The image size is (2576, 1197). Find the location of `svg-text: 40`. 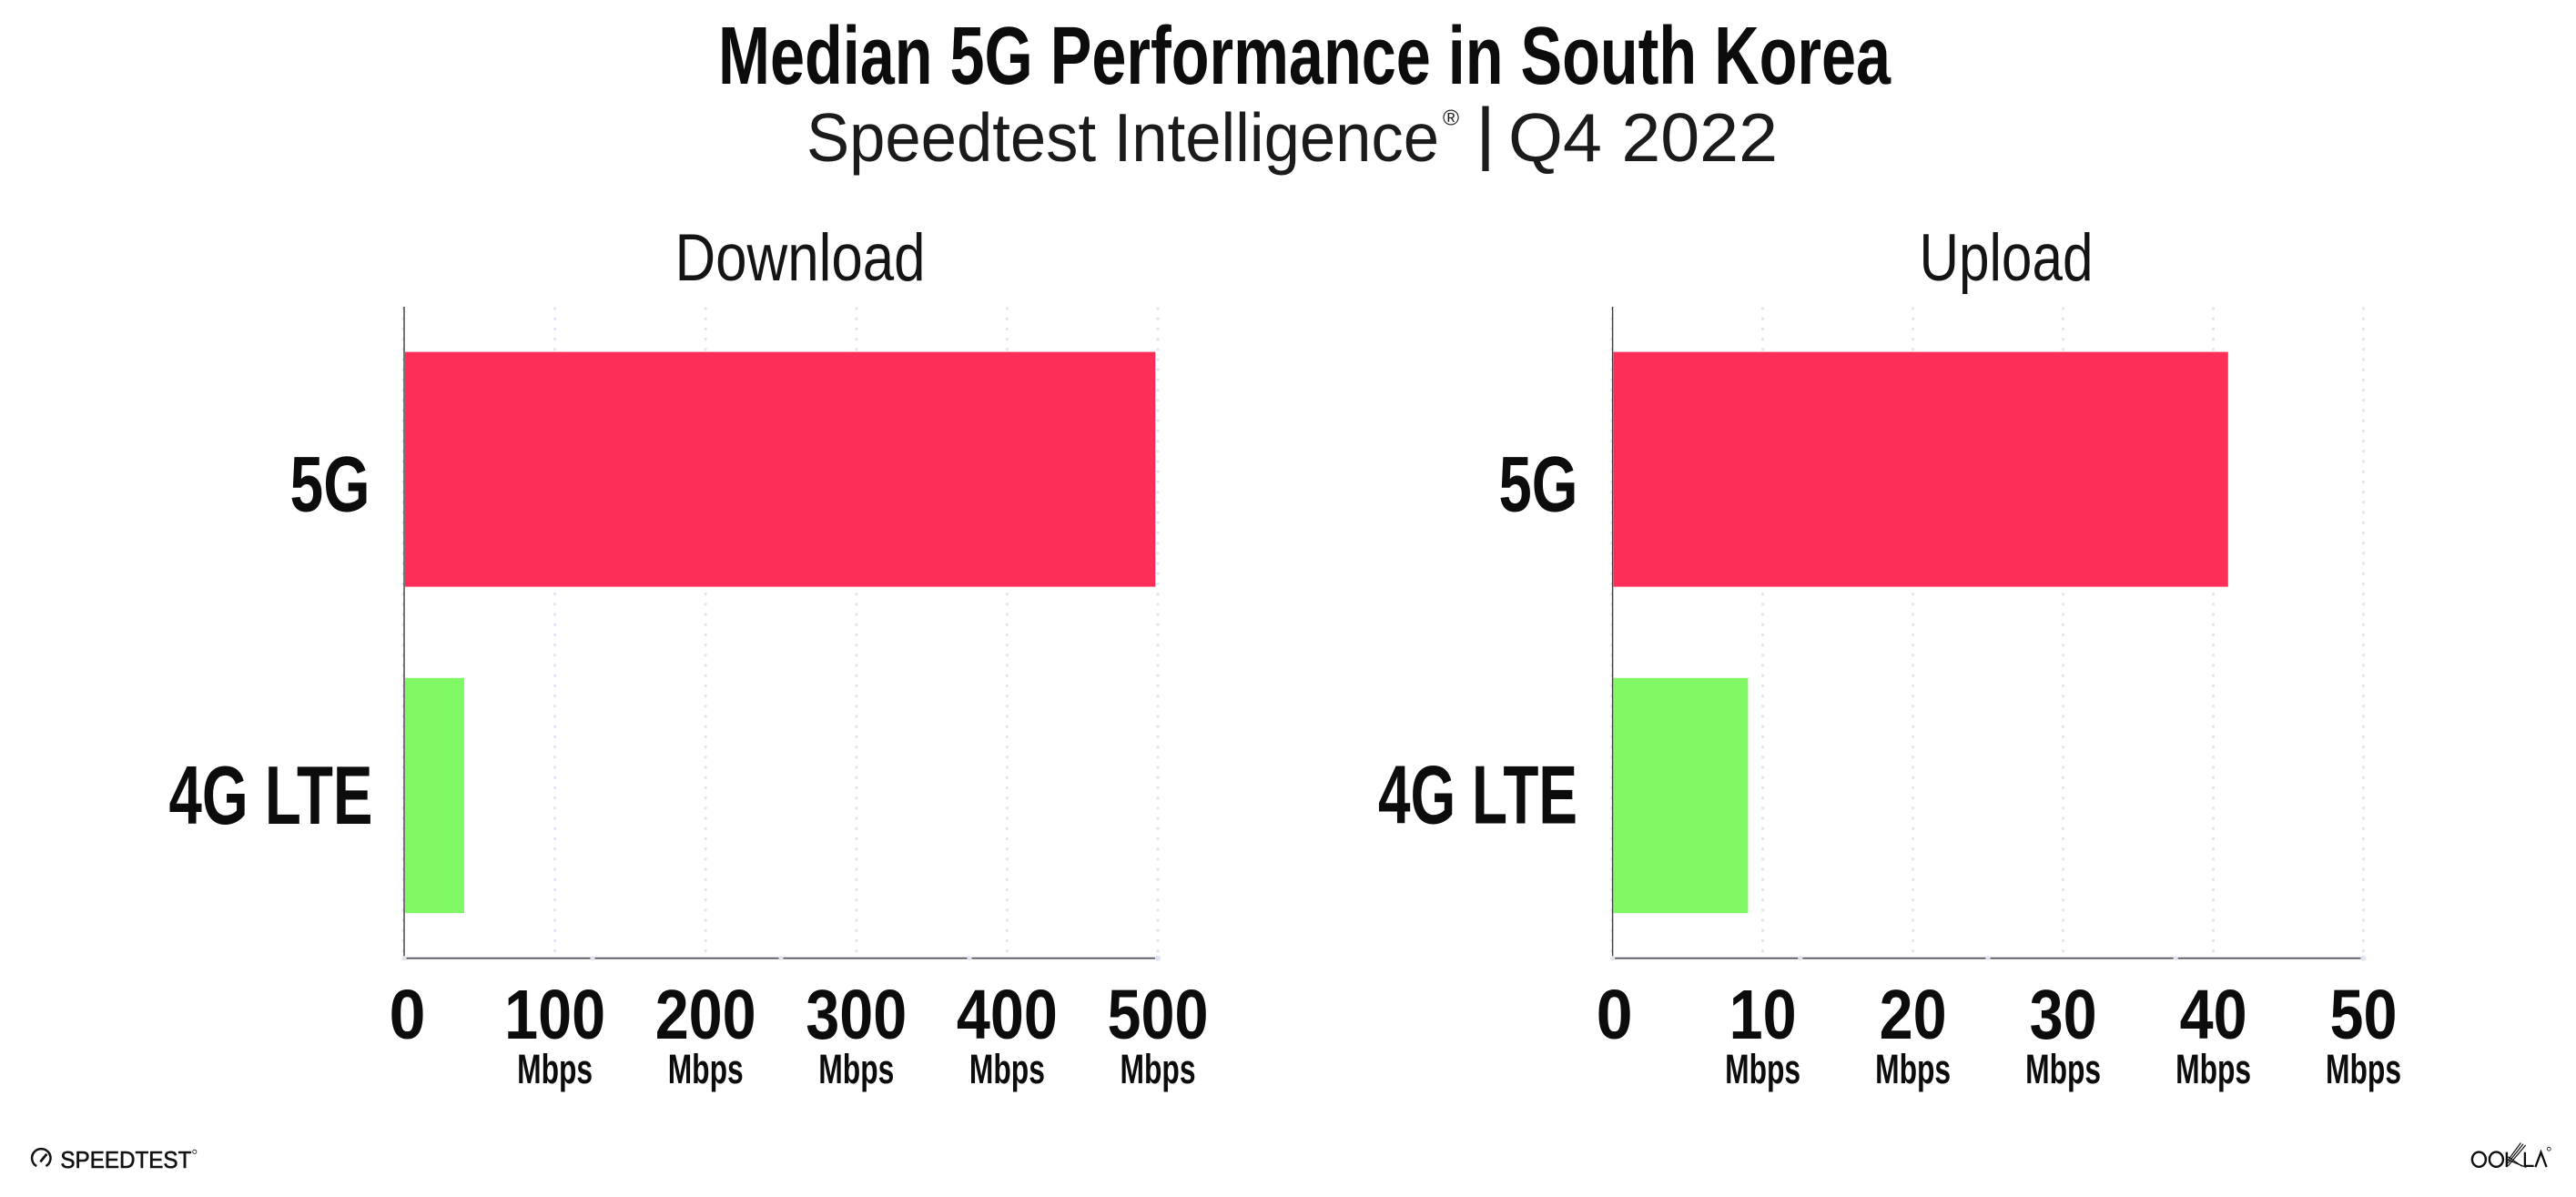

svg-text: 40 is located at coordinates (2213, 1015).